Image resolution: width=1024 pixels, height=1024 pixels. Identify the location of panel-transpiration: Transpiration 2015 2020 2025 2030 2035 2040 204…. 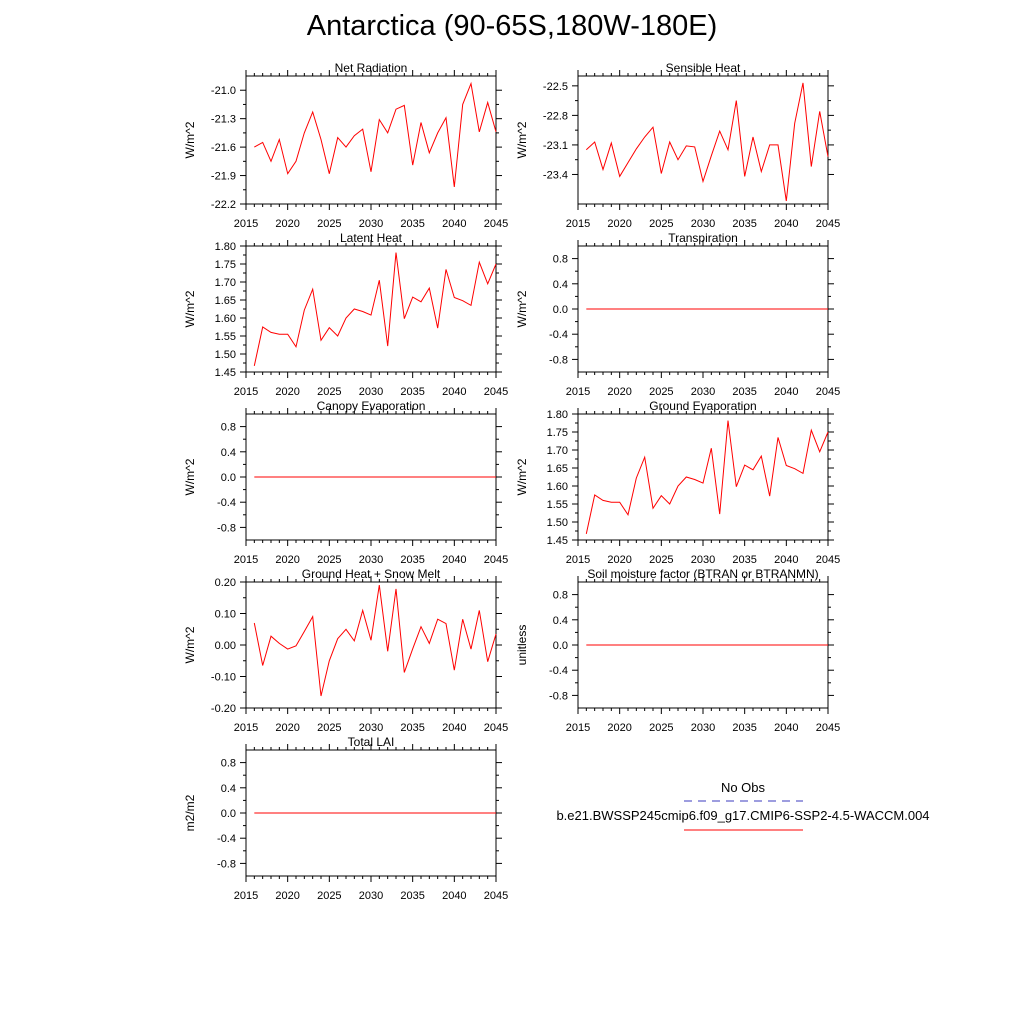
(677, 314).